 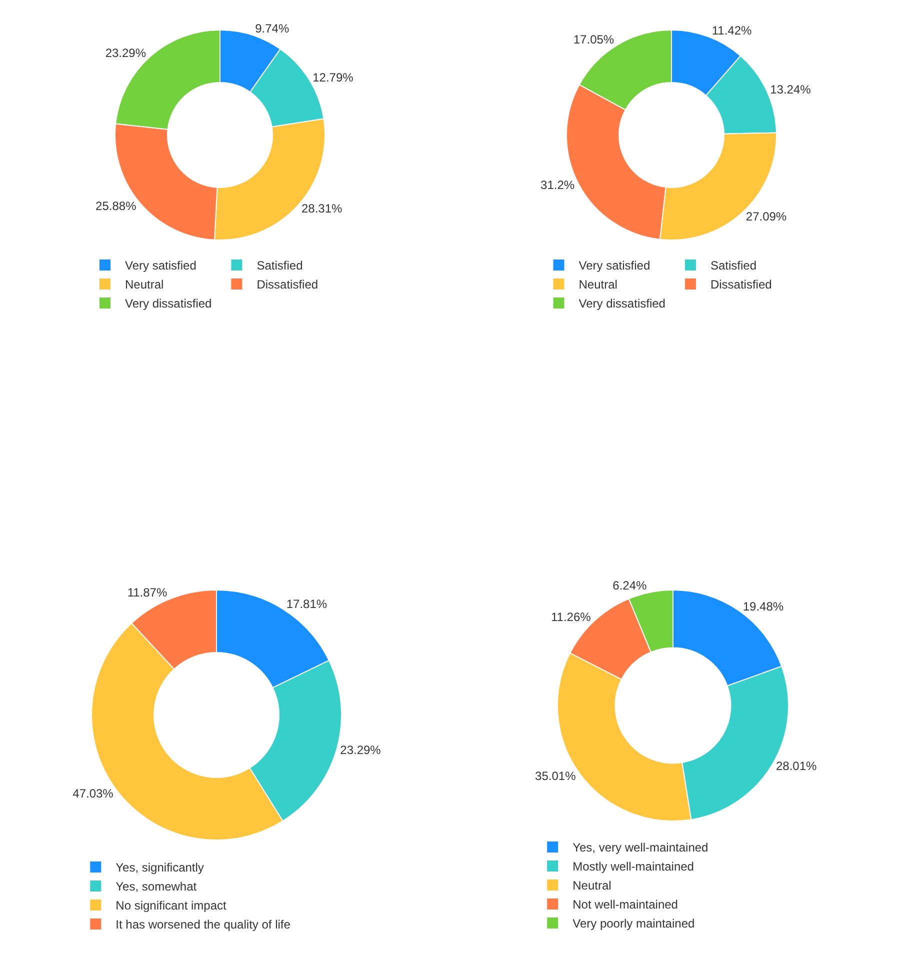 What do you see at coordinates (766, 216) in the screenshot?
I see `data-label: 27.09%` at bounding box center [766, 216].